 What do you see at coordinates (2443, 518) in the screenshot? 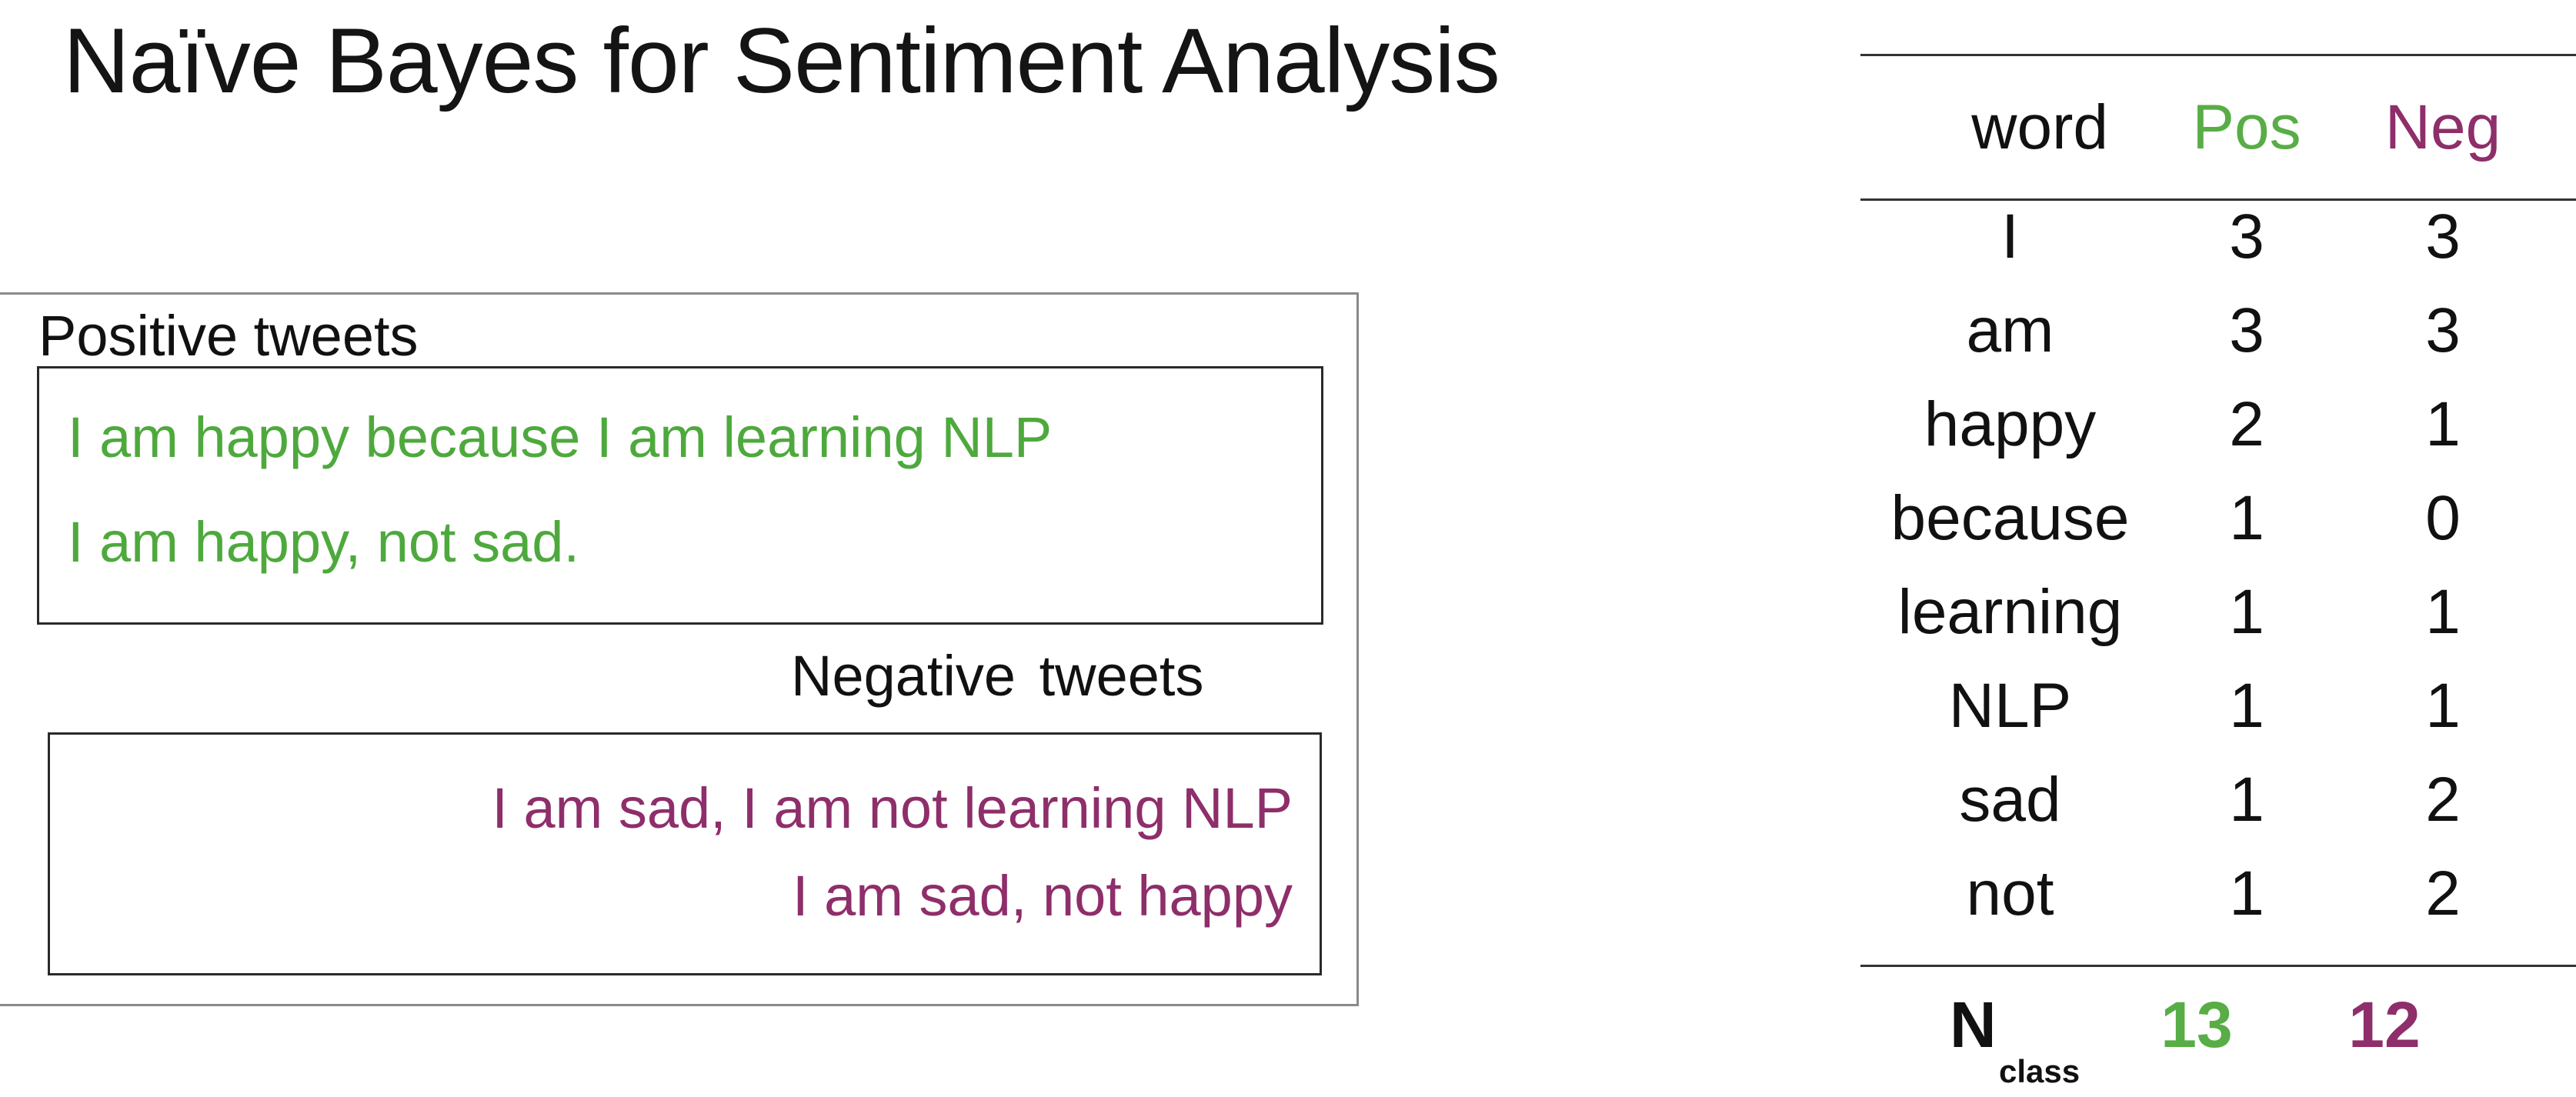
I see `table-cell-neg: 0` at bounding box center [2443, 518].